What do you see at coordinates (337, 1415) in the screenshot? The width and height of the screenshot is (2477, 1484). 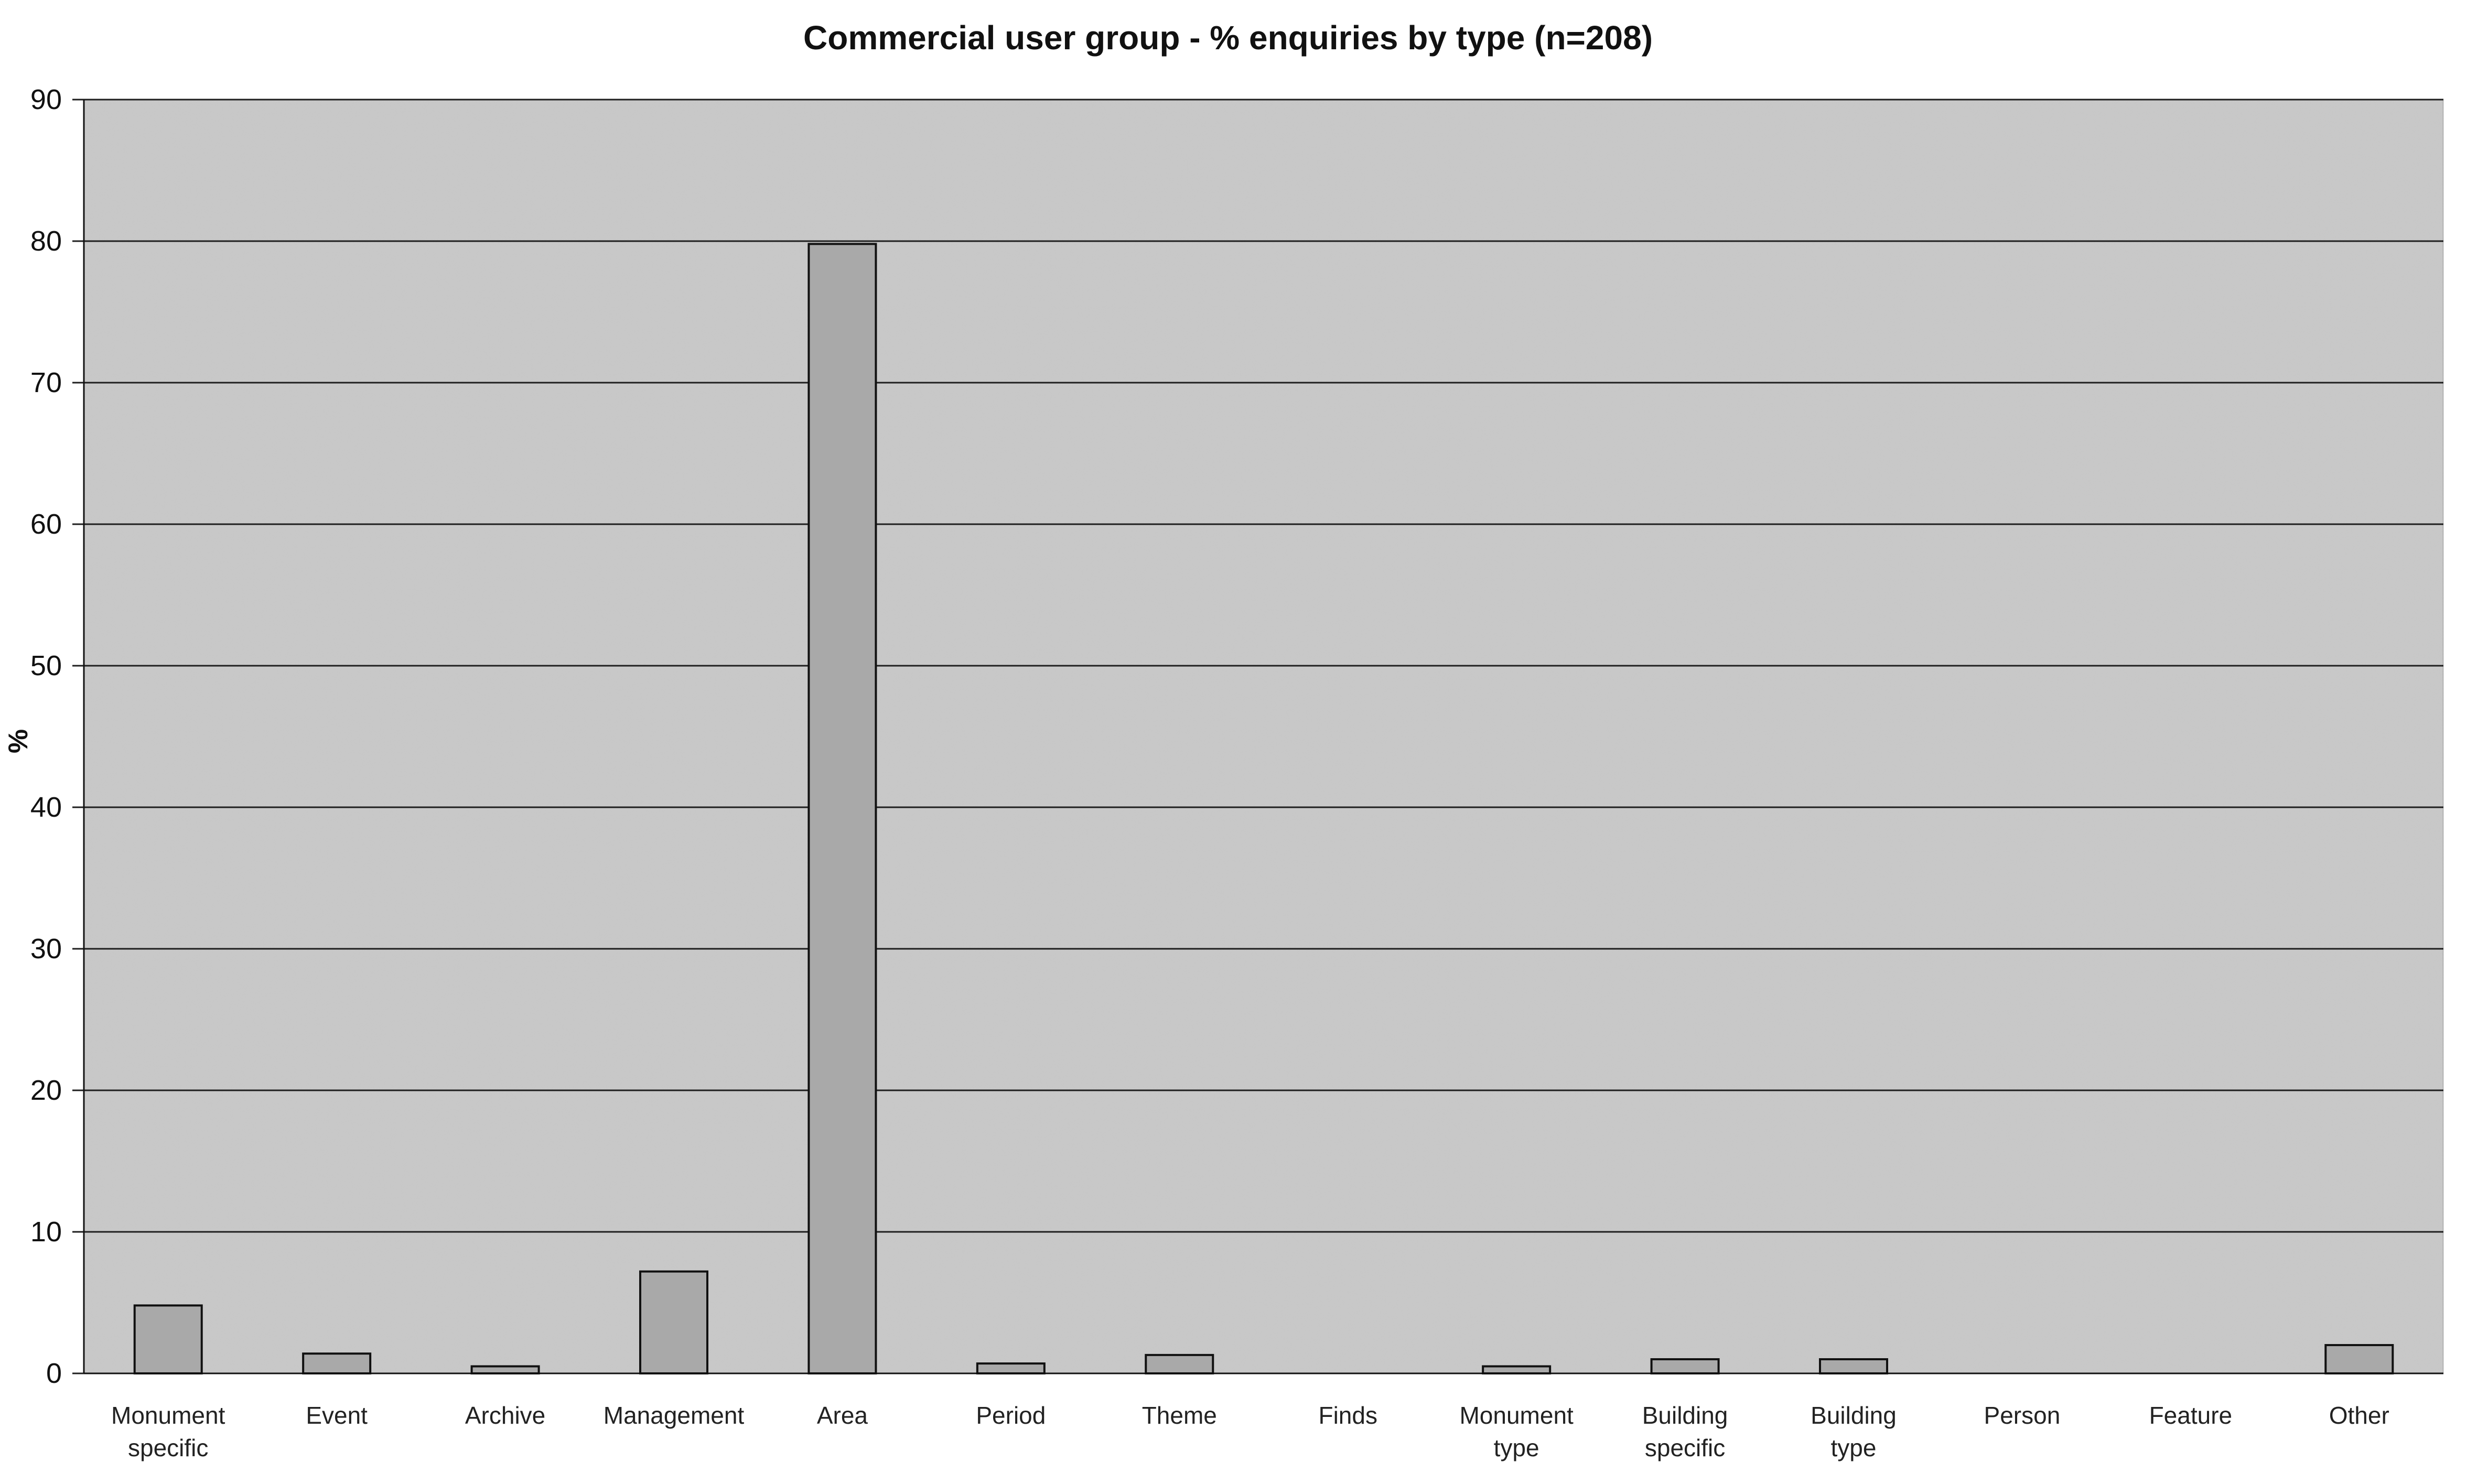 I see `x-tick-label: Event` at bounding box center [337, 1415].